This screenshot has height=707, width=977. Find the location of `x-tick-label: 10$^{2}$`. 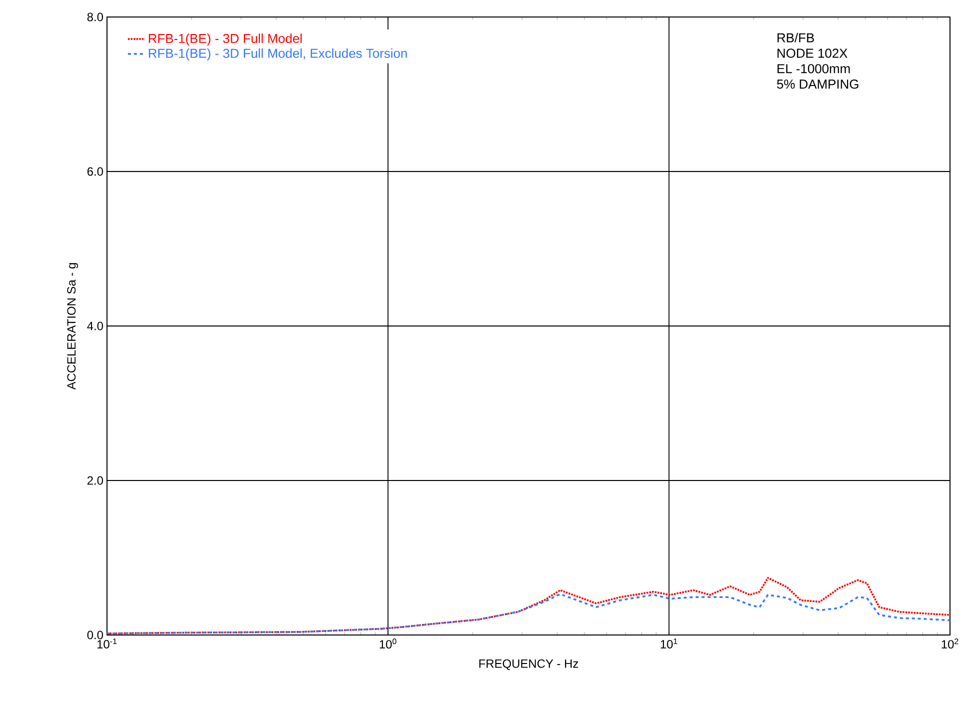

x-tick-label: 10$^{2}$ is located at coordinates (950, 643).